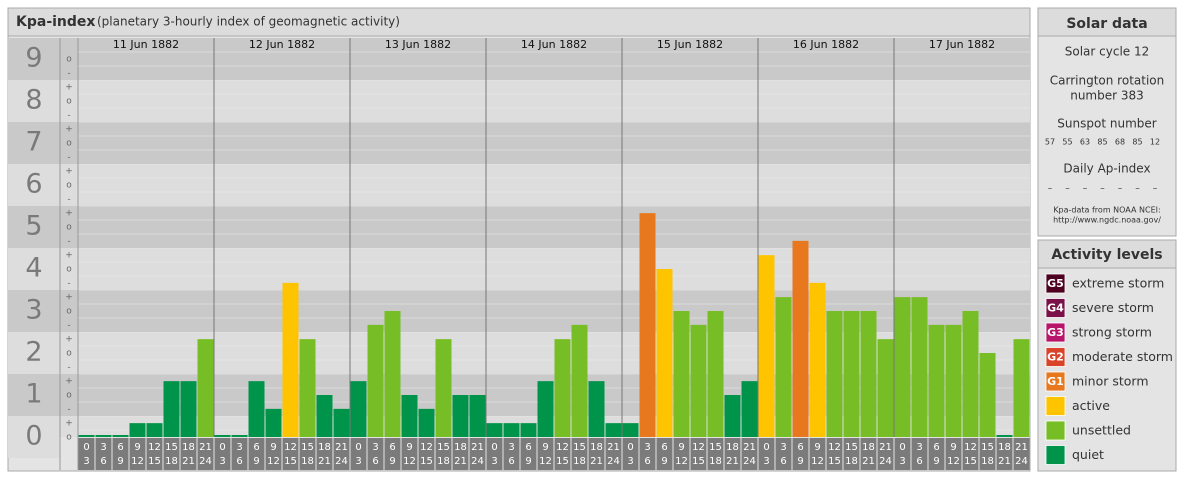 This screenshot has width=1184, height=480. I want to click on day-label: 11 Jun 1882, so click(146, 44).